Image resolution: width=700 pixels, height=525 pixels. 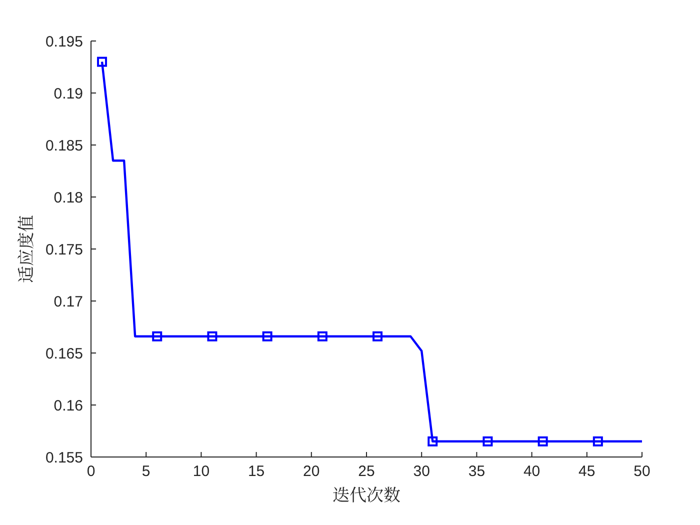 I want to click on x-axis-title: 迭代次数, so click(x=366, y=493).